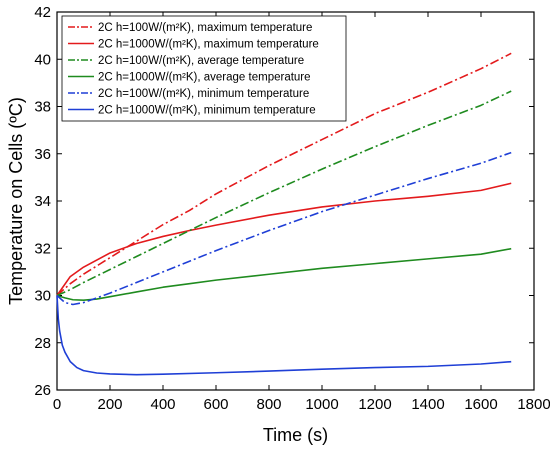  I want to click on y-axis-title: Temperature on Cells (ºC), so click(16, 201).